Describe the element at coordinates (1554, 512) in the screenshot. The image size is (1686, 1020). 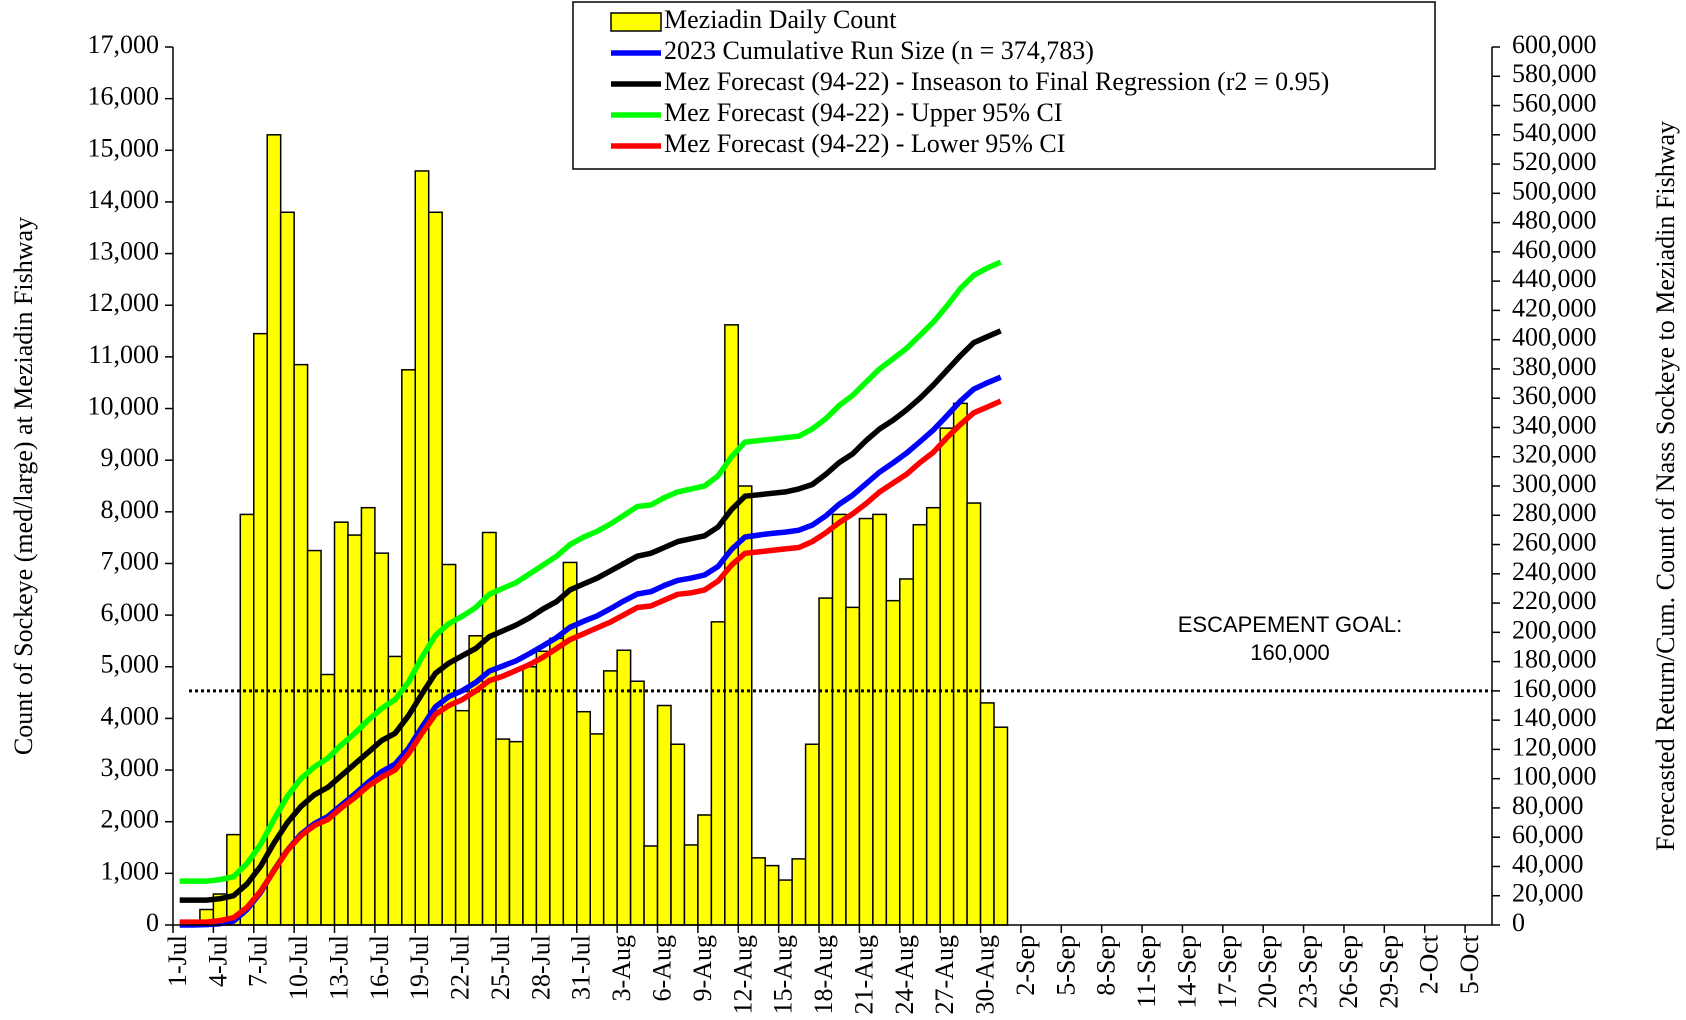
I see `y2-tick-label: 280,000` at that location.